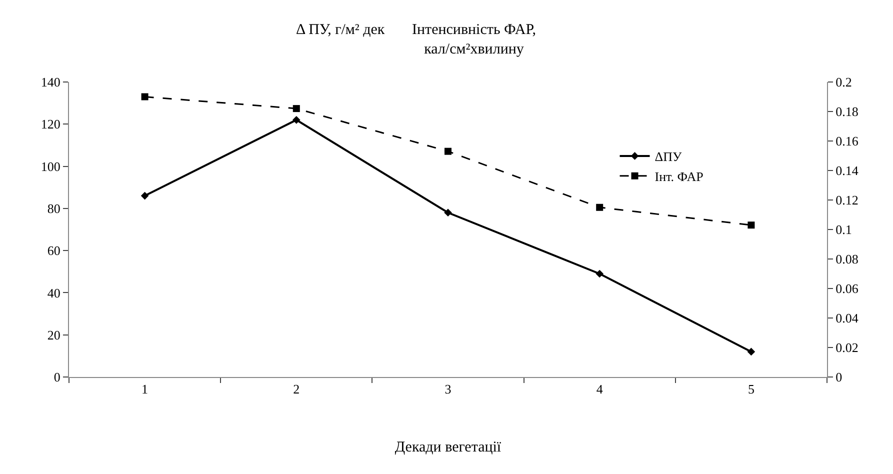  What do you see at coordinates (53, 208) in the screenshot?
I see `y-tick-label: 80` at bounding box center [53, 208].